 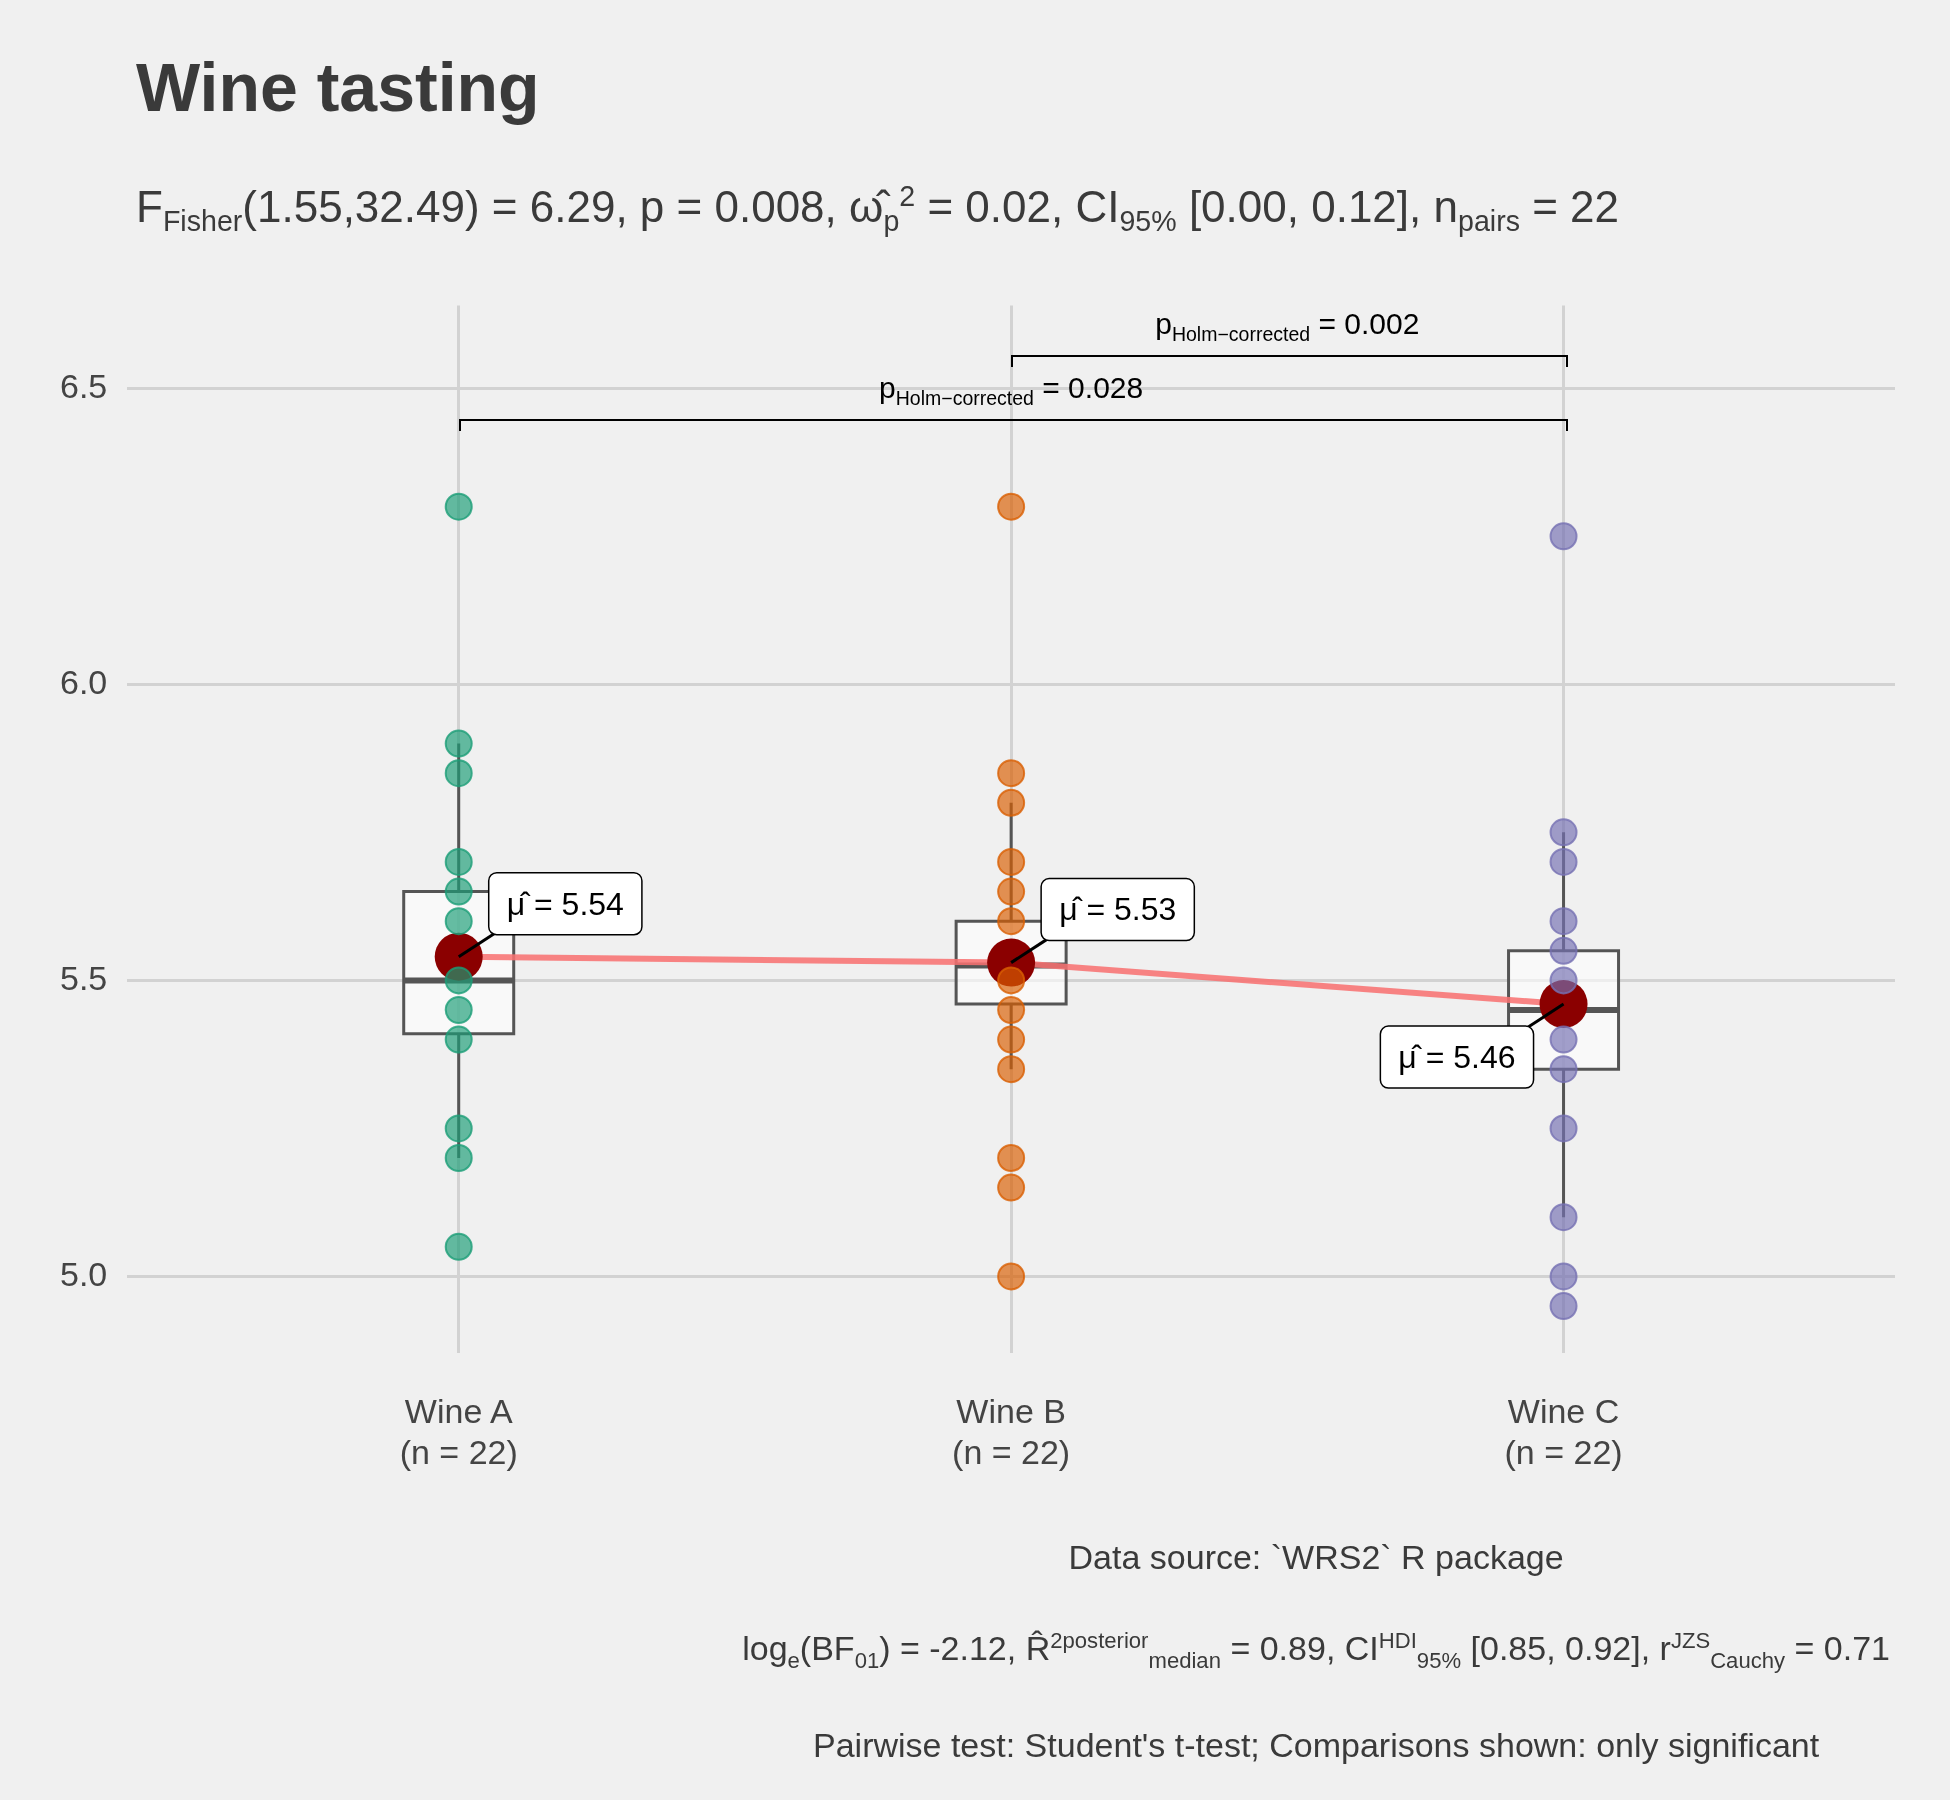 I want to click on annotation: μ̂ = 5.53, so click(x=1118, y=909).